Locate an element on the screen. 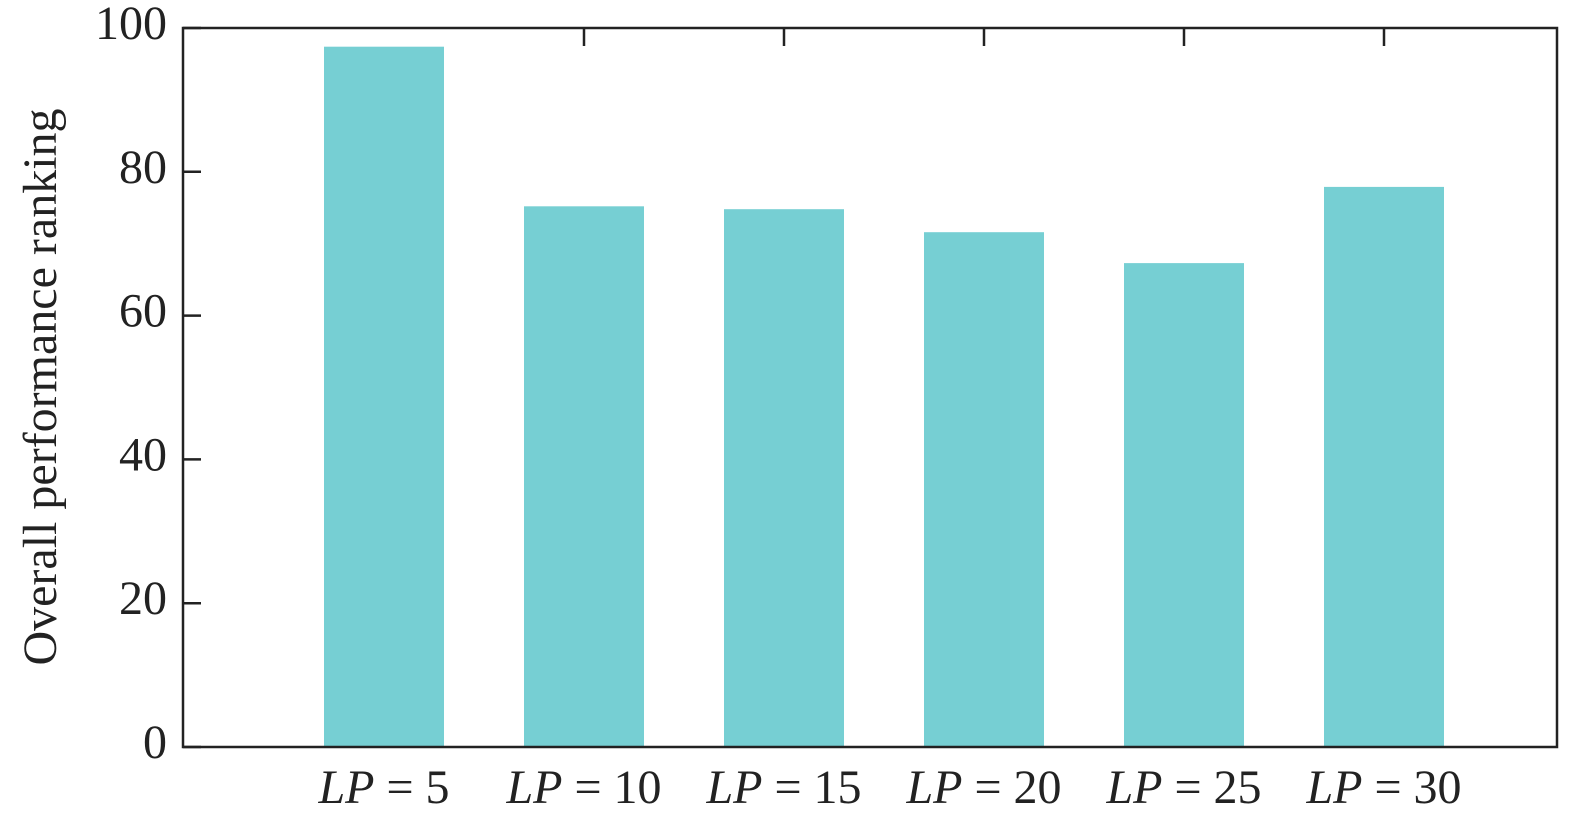  x-tick-label-part: = 20 is located at coordinates (1011, 787).